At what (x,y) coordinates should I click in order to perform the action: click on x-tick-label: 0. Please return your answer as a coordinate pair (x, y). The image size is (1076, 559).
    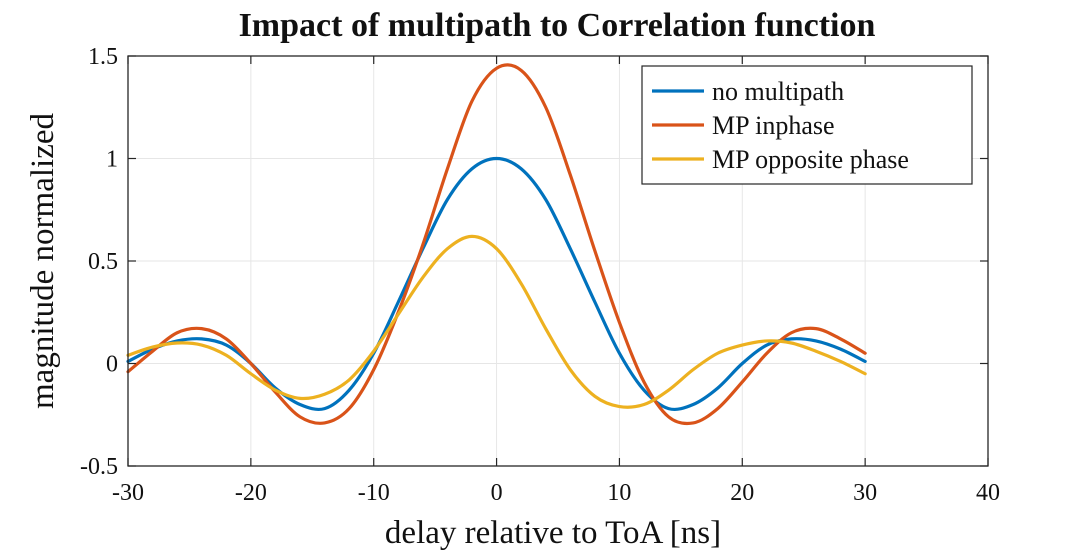
    Looking at the image, I should click on (497, 493).